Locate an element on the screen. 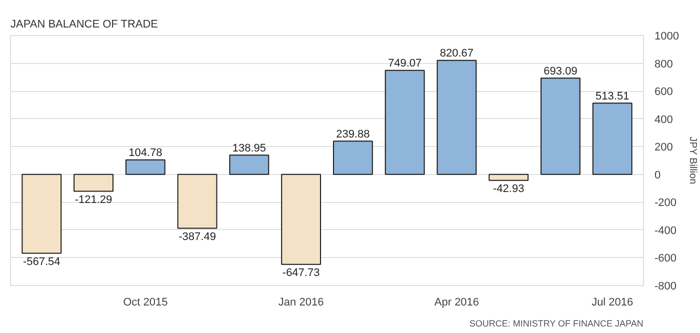 The height and width of the screenshot is (333, 700). data-label: 513.51 is located at coordinates (613, 96).